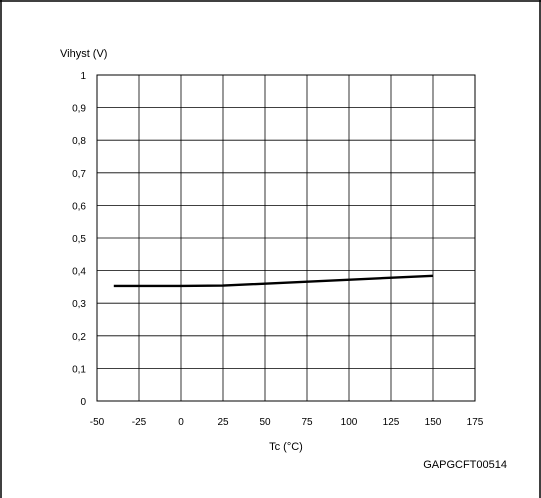  What do you see at coordinates (223, 422) in the screenshot?
I see `x-tick-label: 25` at bounding box center [223, 422].